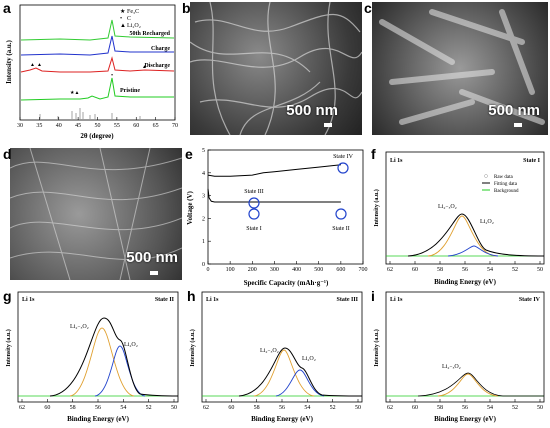 This screenshot has height=428, width=550. Describe the element at coordinates (149, 408) in the screenshot. I see `x-tick-label: 52` at that location.